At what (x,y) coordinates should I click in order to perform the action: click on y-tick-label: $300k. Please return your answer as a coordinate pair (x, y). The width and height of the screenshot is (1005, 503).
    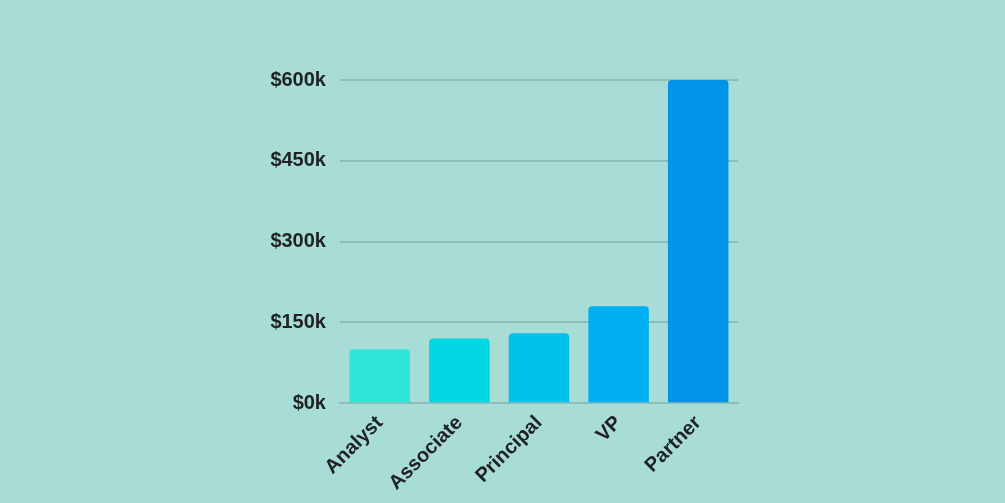
    Looking at the image, I should click on (298, 240).